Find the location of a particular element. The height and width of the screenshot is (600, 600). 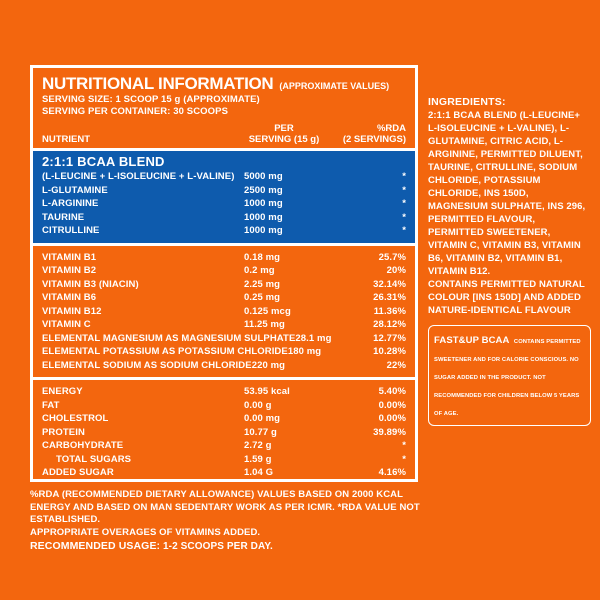

table-row: VITAMIN B3 (NIACIN) 2.25 mg 32.14% is located at coordinates (224, 285).